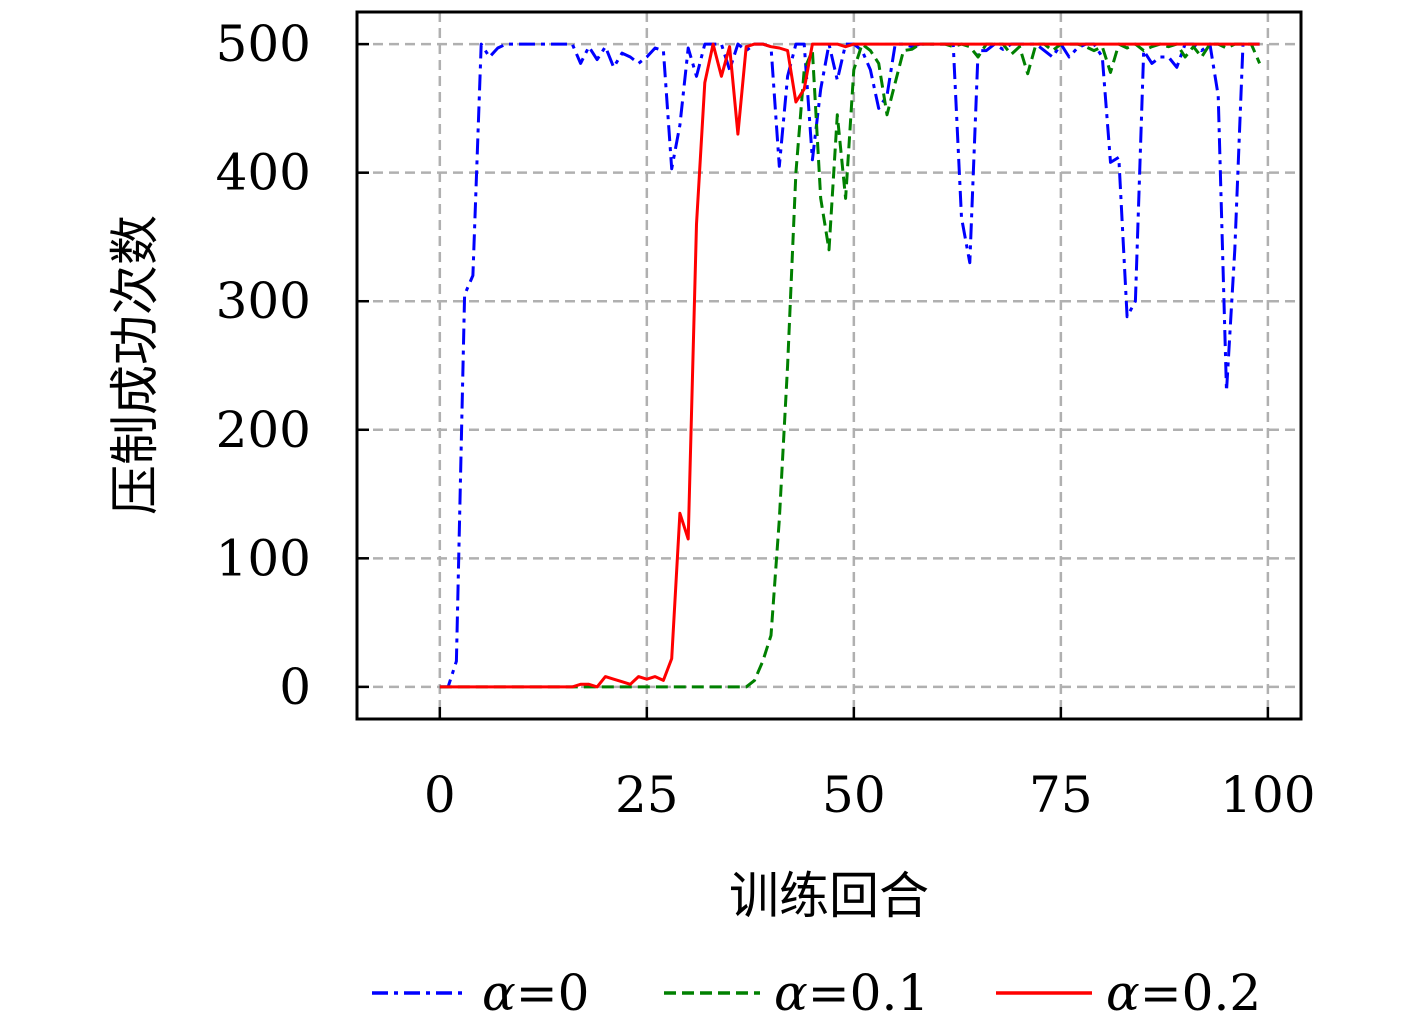  Describe the element at coordinates (263, 558) in the screenshot. I see `y-tick-label: 100` at that location.